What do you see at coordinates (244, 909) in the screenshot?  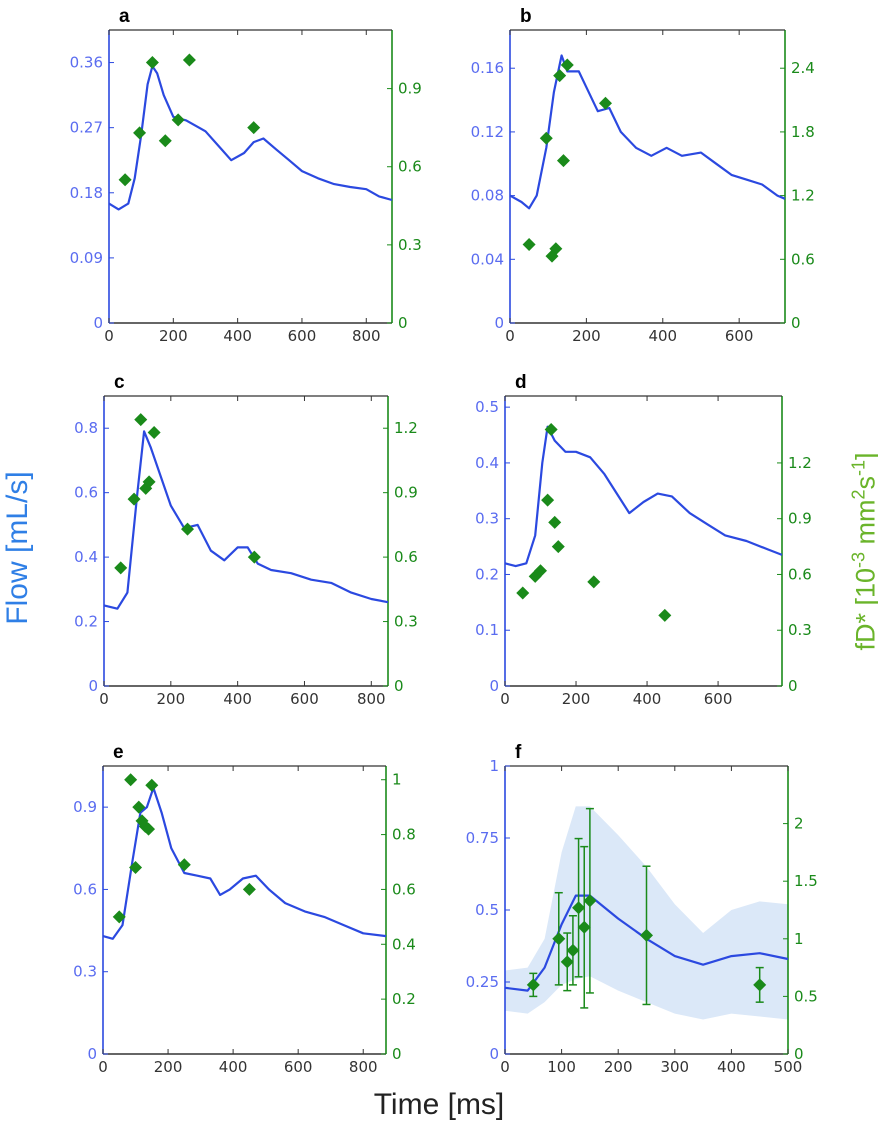 I see `panel-e: e 0 200 400 600 800 0 0.3 0.6 0.9 0 0.2 0.4 0.6 0.8 1` at bounding box center [244, 909].